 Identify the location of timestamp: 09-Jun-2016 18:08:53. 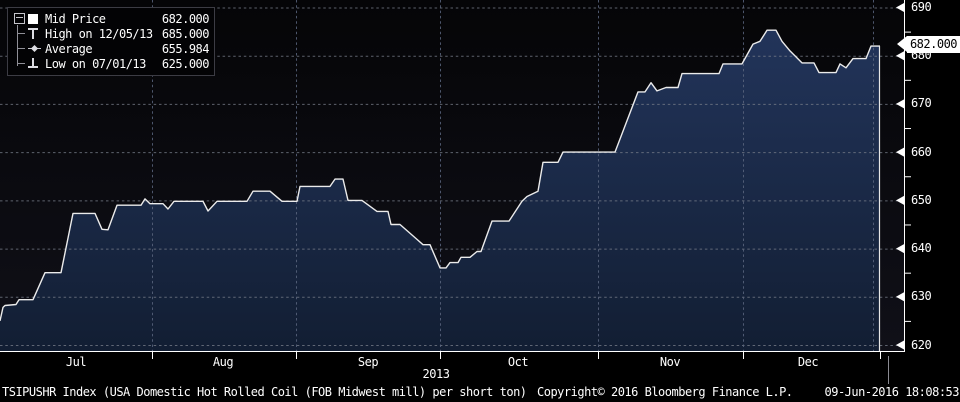
(892, 392).